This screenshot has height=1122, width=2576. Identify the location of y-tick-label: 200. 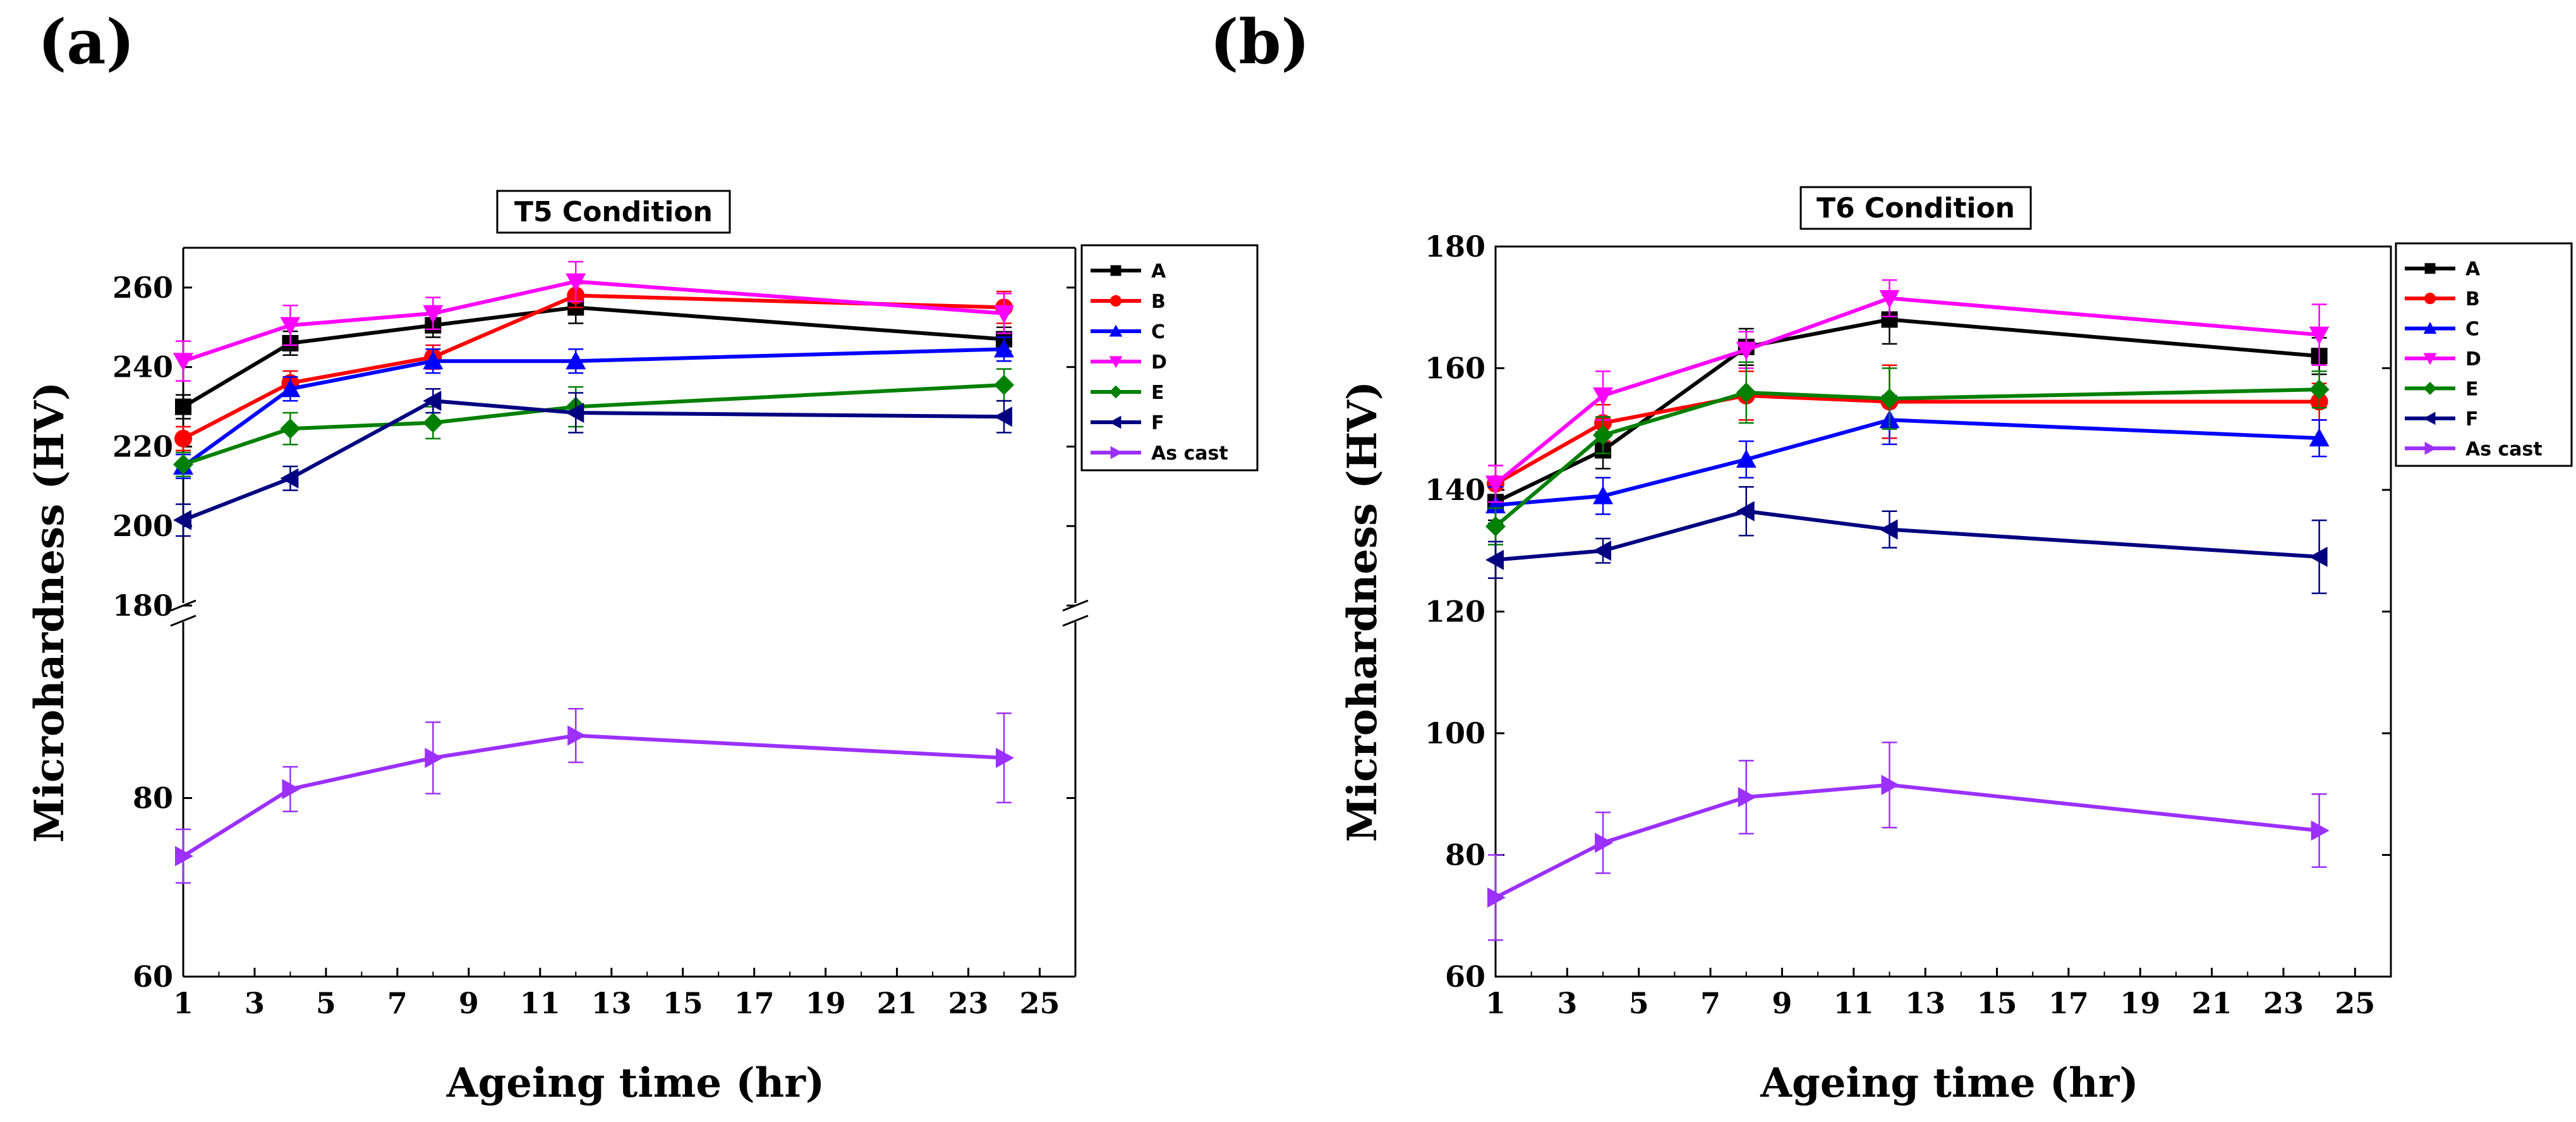
(142, 526).